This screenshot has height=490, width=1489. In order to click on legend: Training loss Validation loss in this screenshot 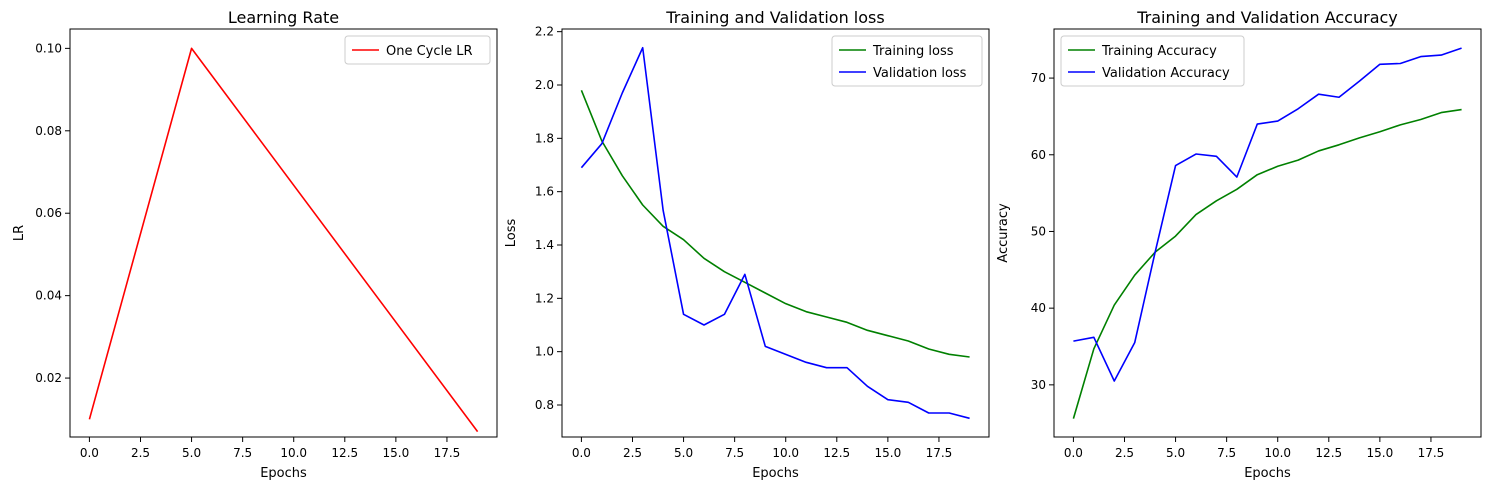, I will do `click(907, 61)`.